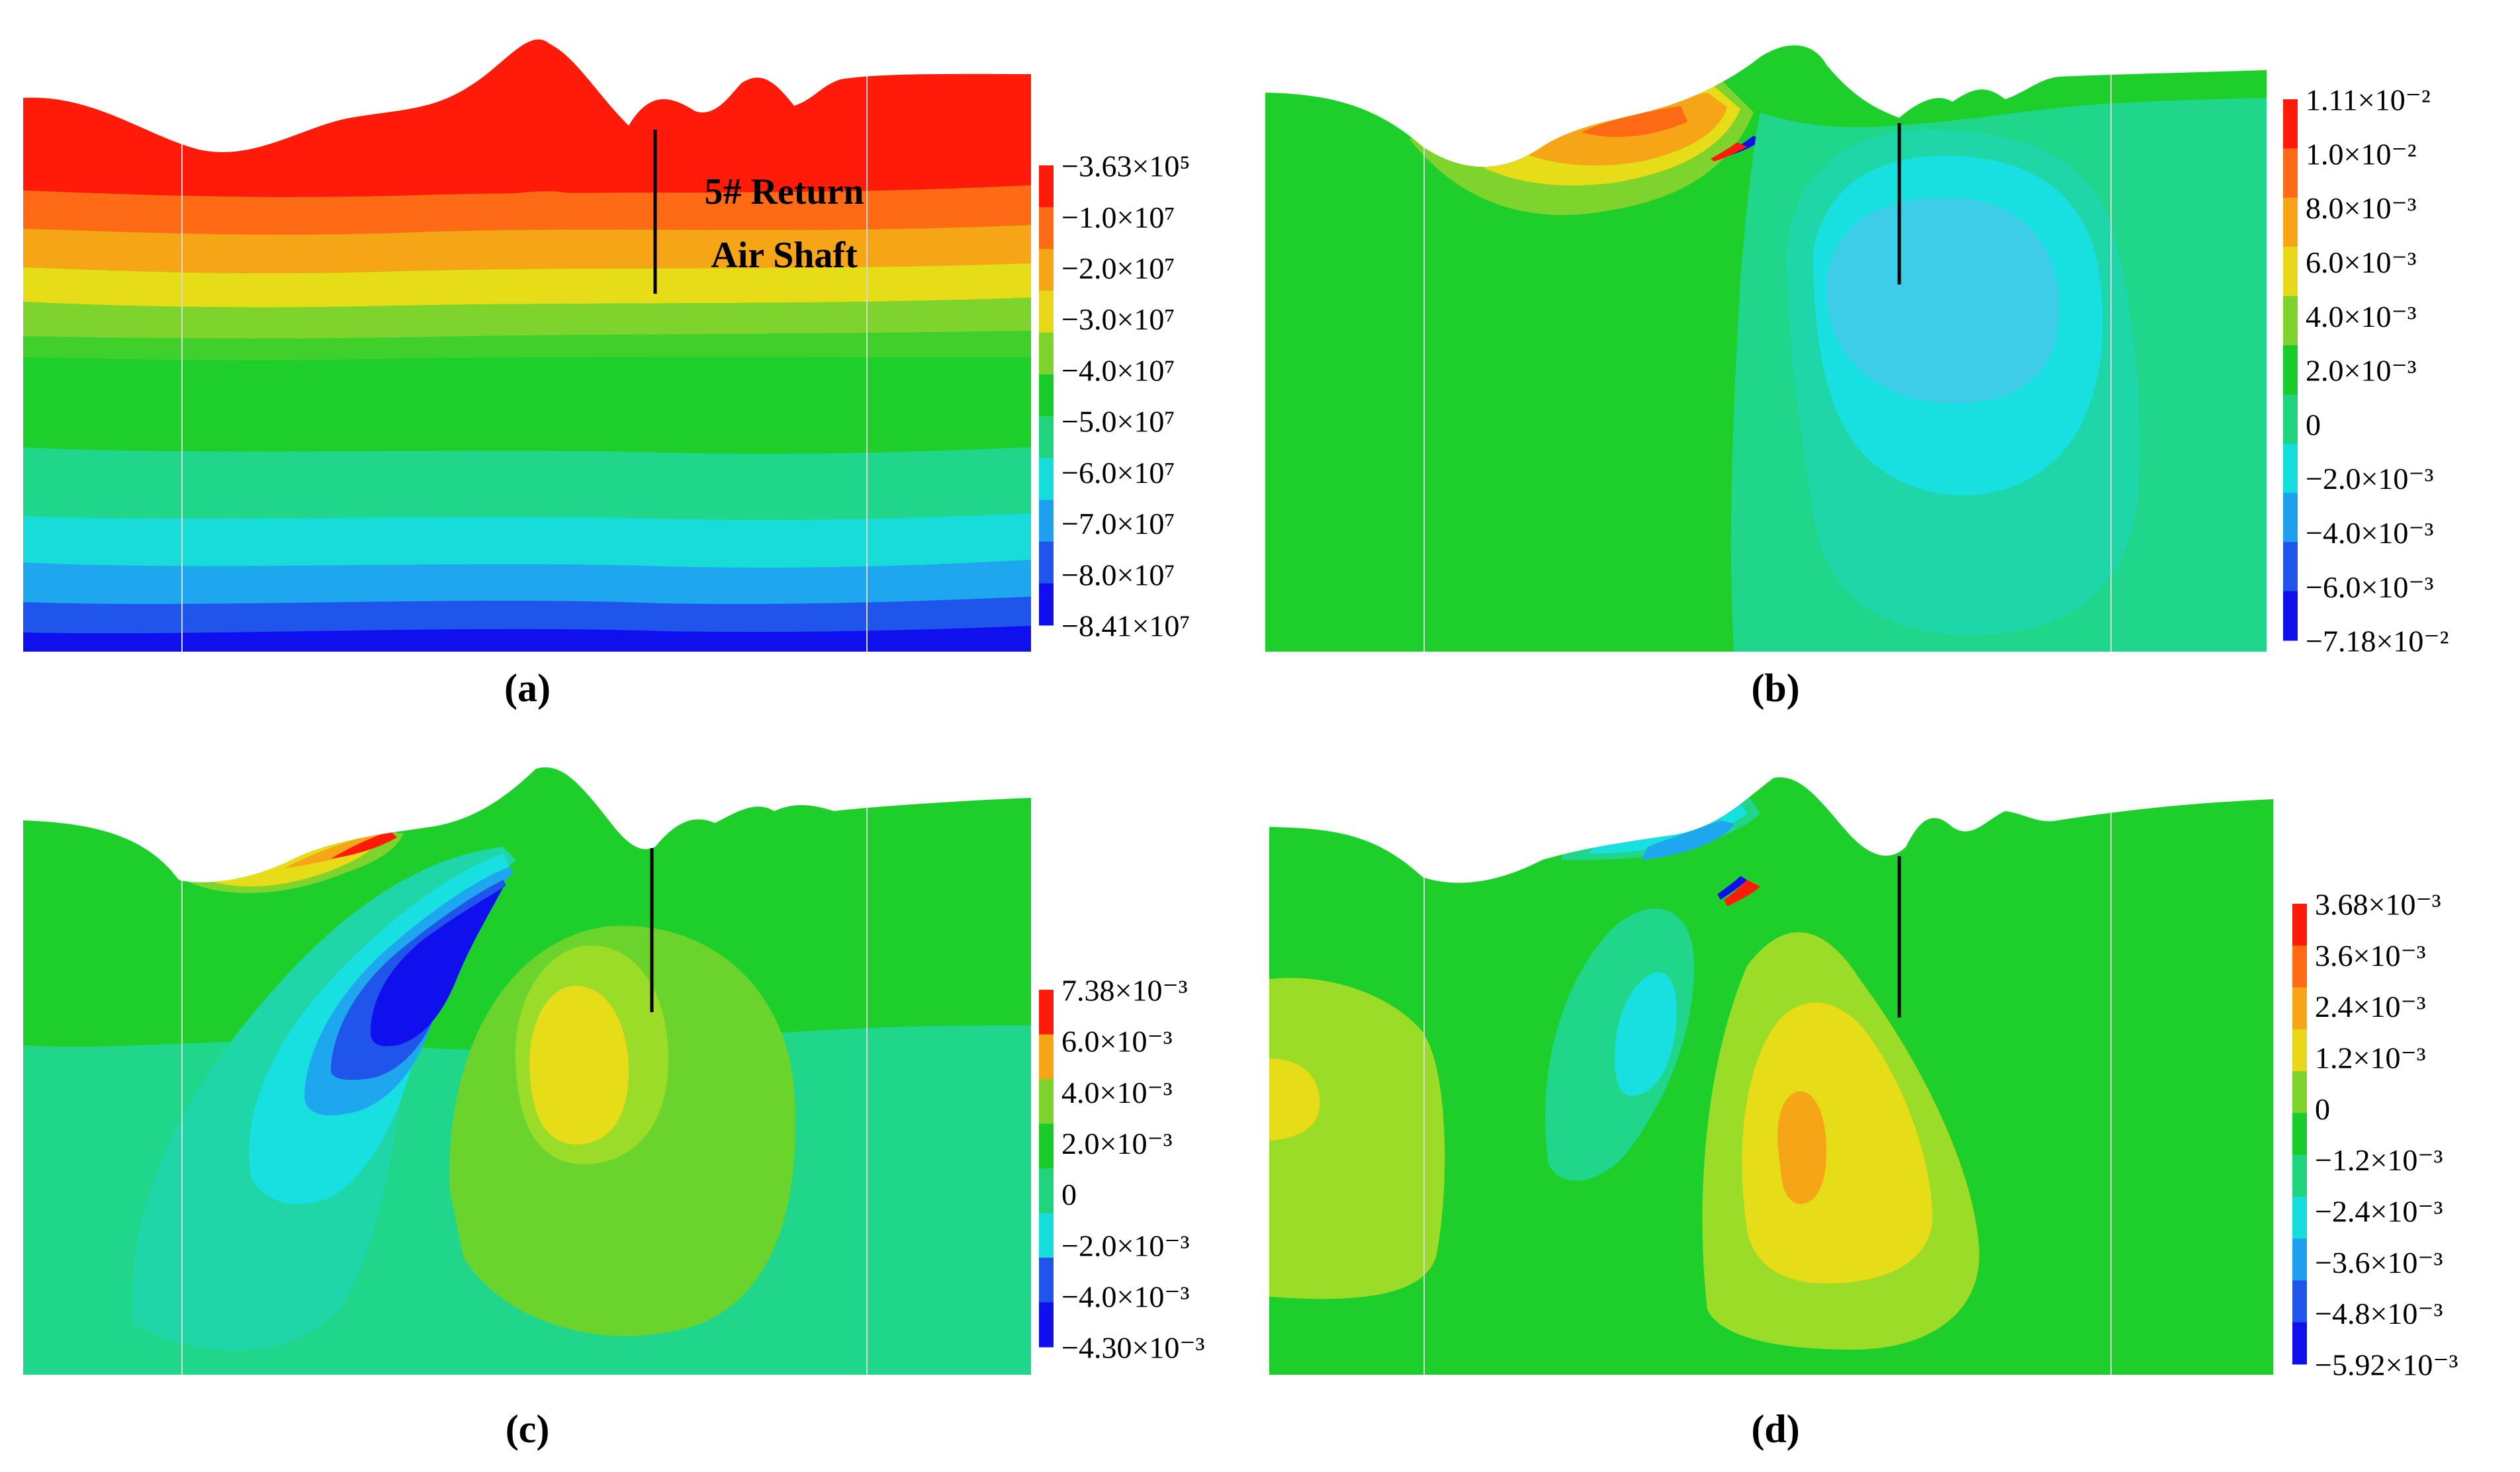  Describe the element at coordinates (2379, 1262) in the screenshot. I see `legend-label: −3.6×10⁻³` at that location.